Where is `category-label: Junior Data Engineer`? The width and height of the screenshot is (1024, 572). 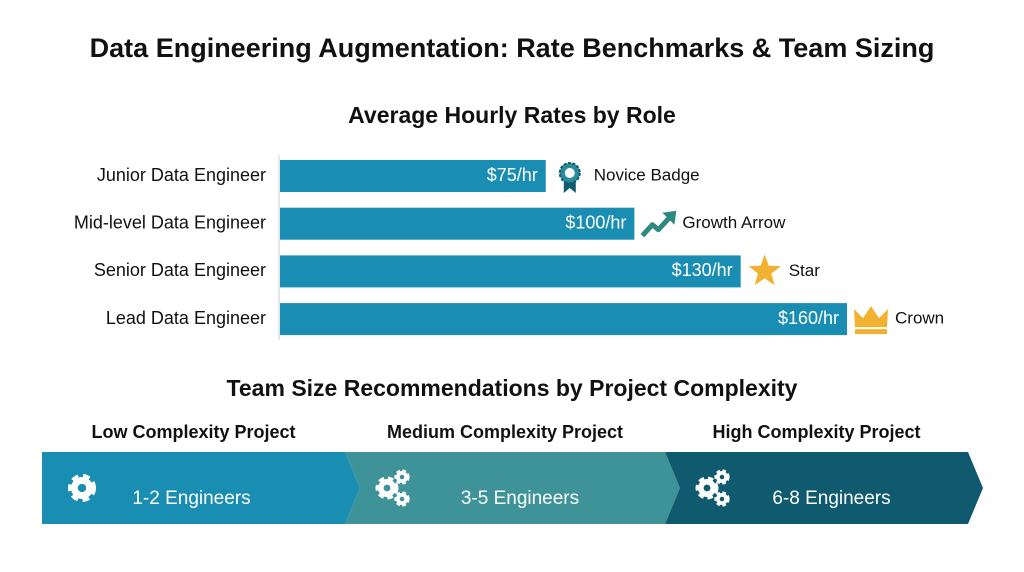
category-label: Junior Data Engineer is located at coordinates (181, 175).